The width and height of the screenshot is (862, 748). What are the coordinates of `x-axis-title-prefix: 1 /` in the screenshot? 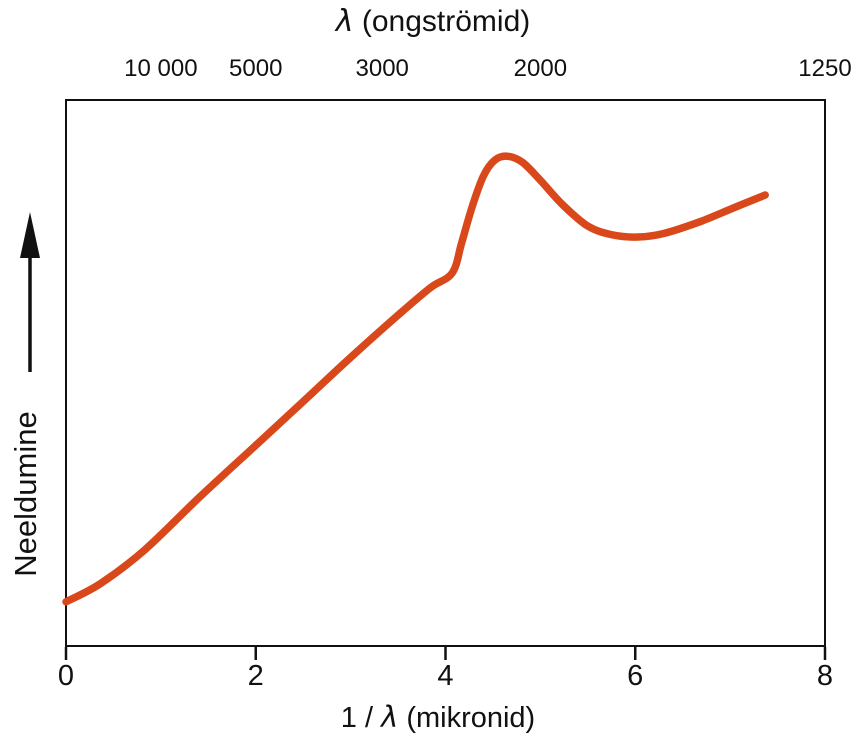 It's located at (361, 718).